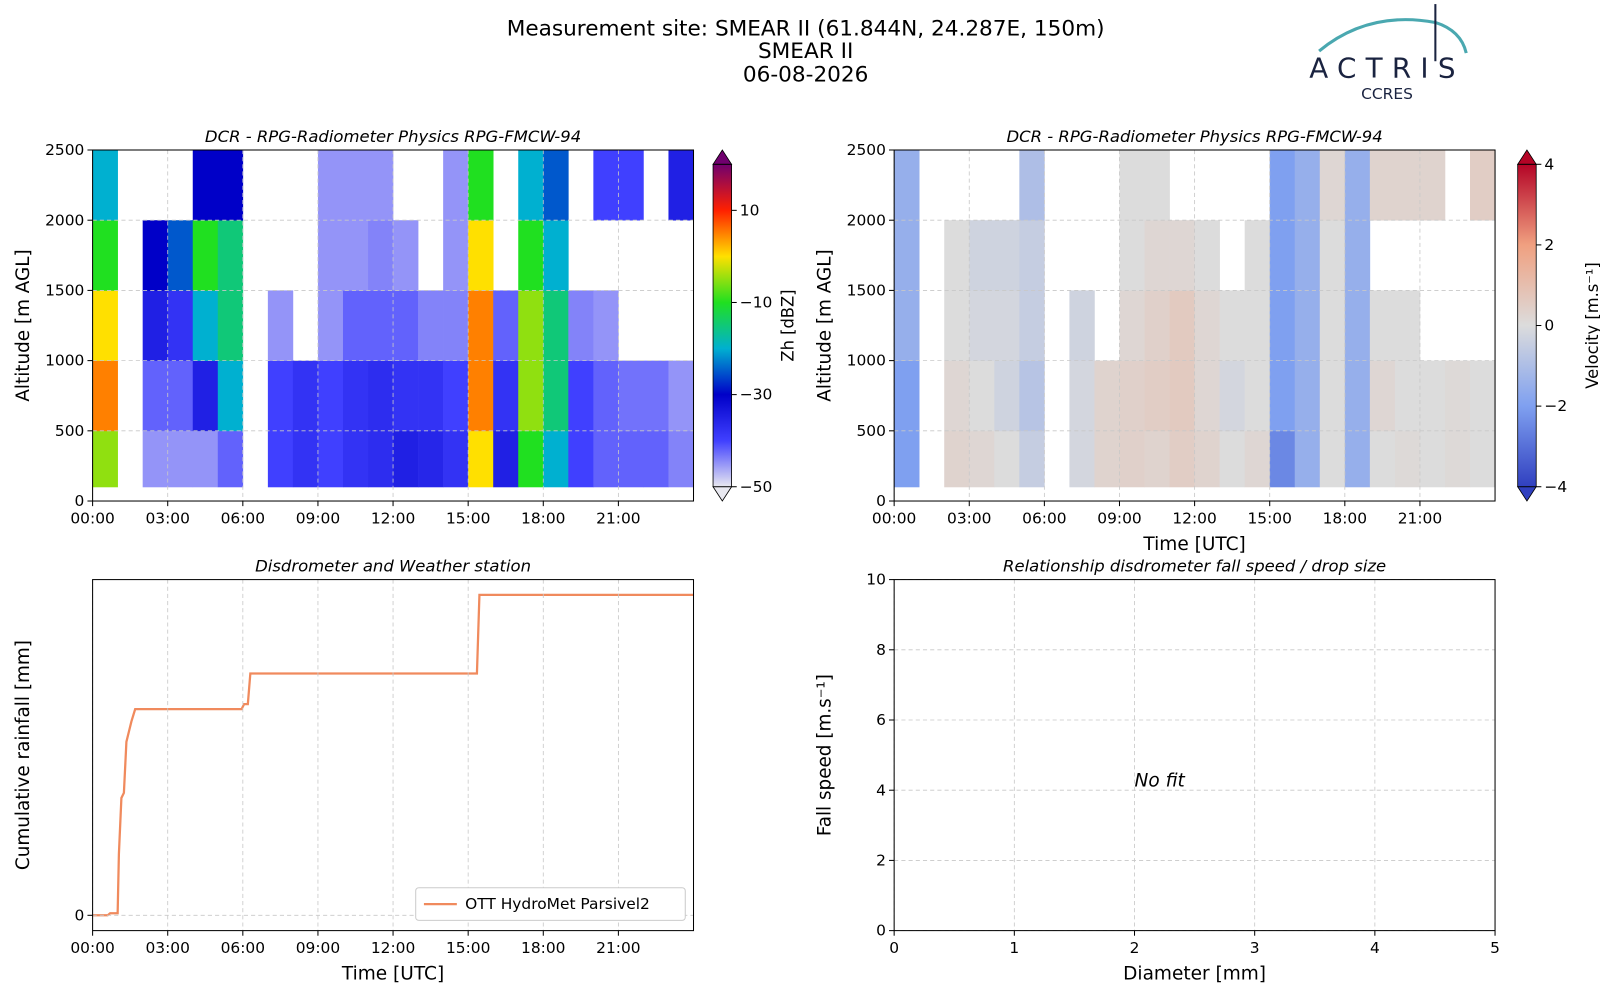 The width and height of the screenshot is (1600, 1000). Describe the element at coordinates (543, 948) in the screenshot. I see `x-tick-label: 18:00` at that location.